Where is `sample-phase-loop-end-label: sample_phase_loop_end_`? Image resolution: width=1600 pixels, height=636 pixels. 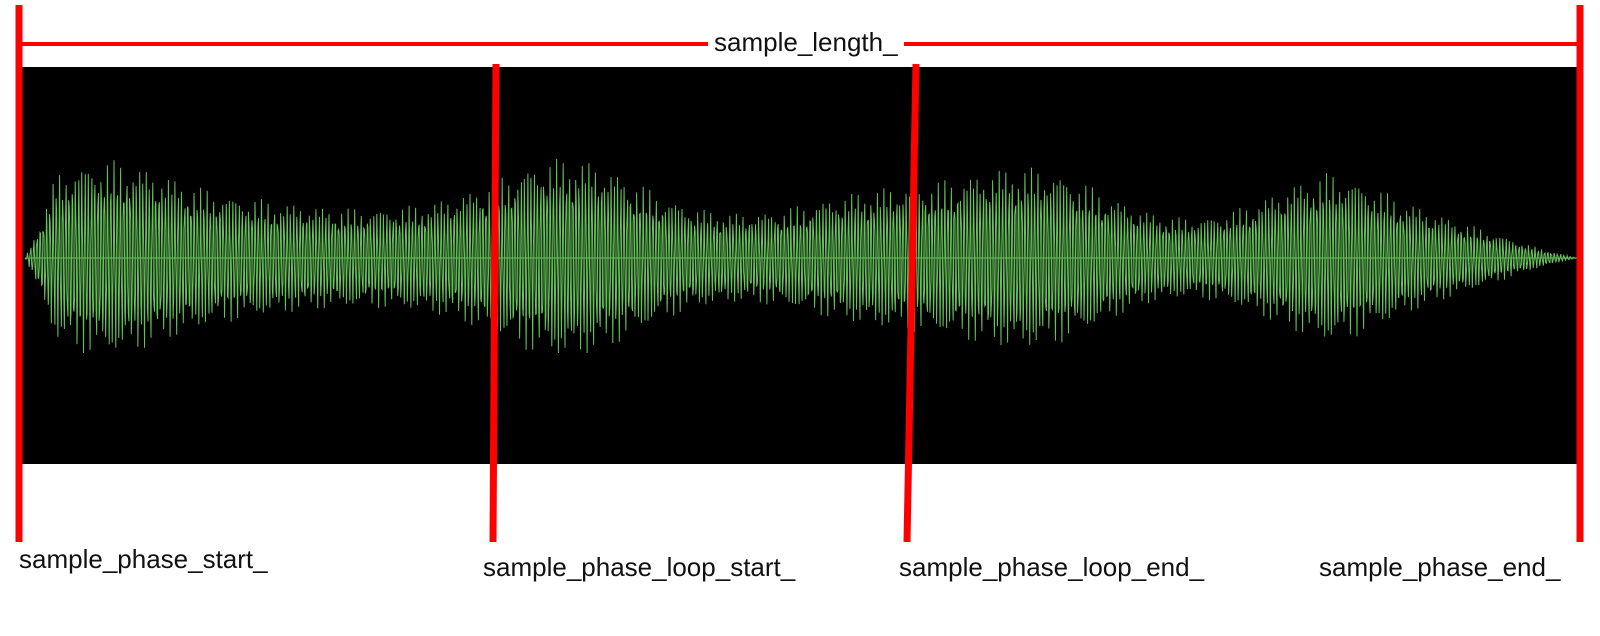 sample-phase-loop-end-label: sample_phase_loop_end_ is located at coordinates (1052, 567).